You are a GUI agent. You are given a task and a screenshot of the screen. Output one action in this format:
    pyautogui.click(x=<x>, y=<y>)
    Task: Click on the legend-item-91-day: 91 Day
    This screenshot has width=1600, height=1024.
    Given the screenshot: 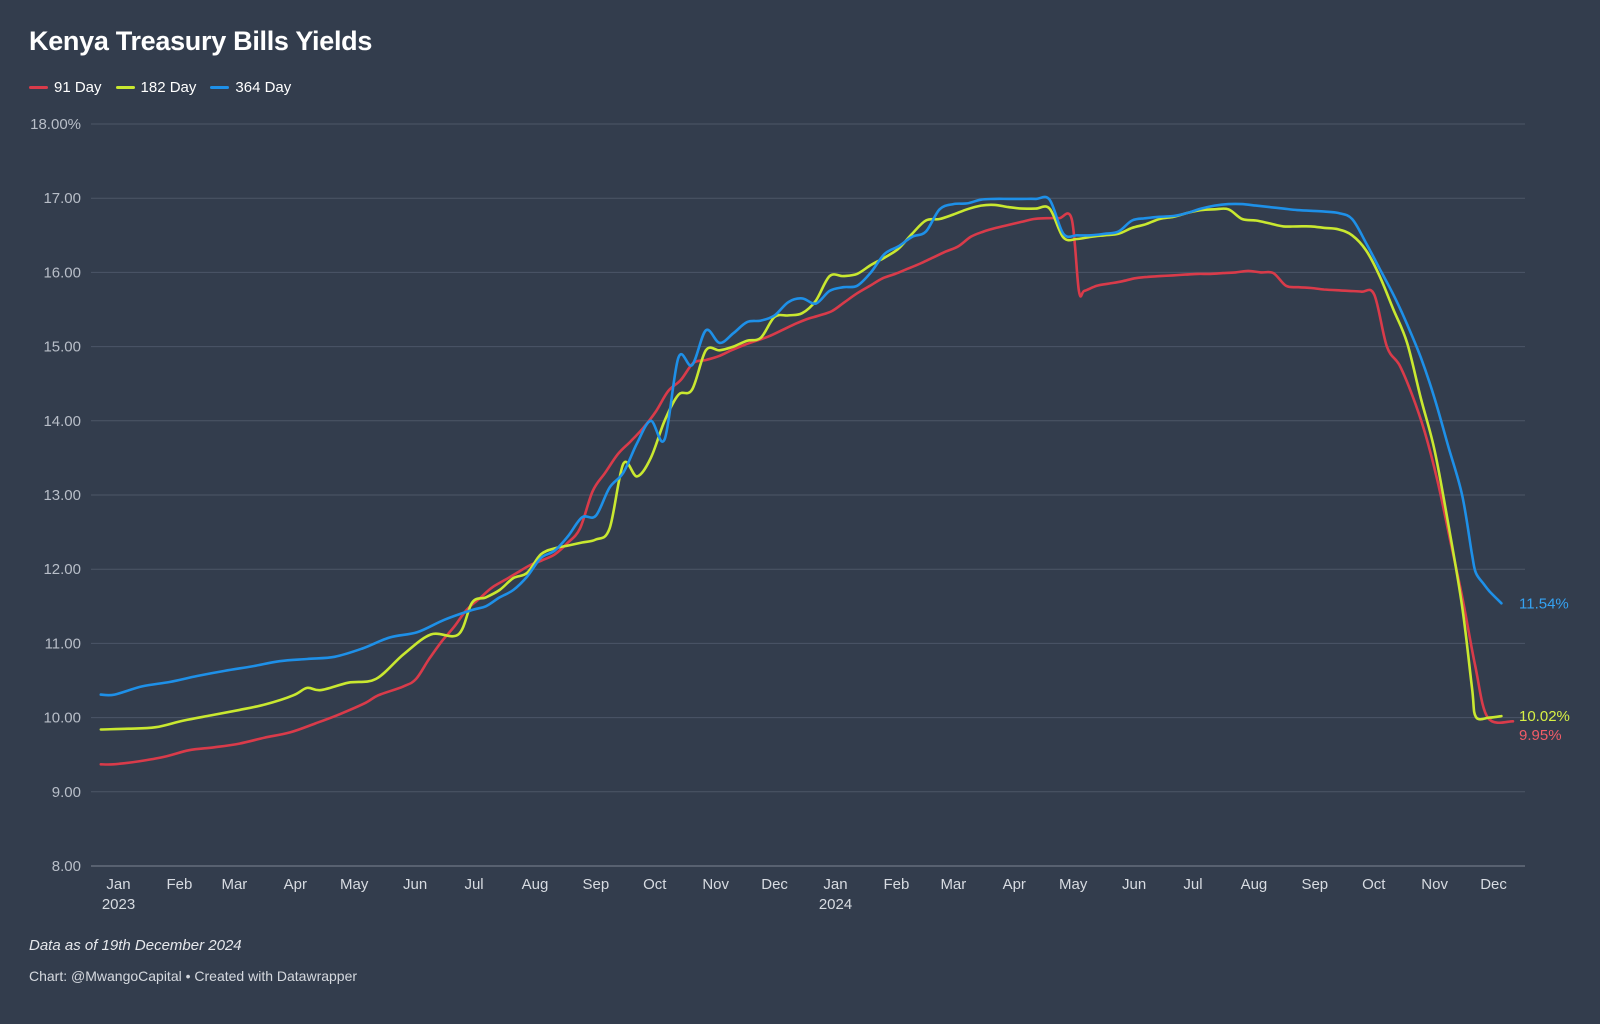 What is the action you would take?
    pyautogui.click(x=65, y=87)
    